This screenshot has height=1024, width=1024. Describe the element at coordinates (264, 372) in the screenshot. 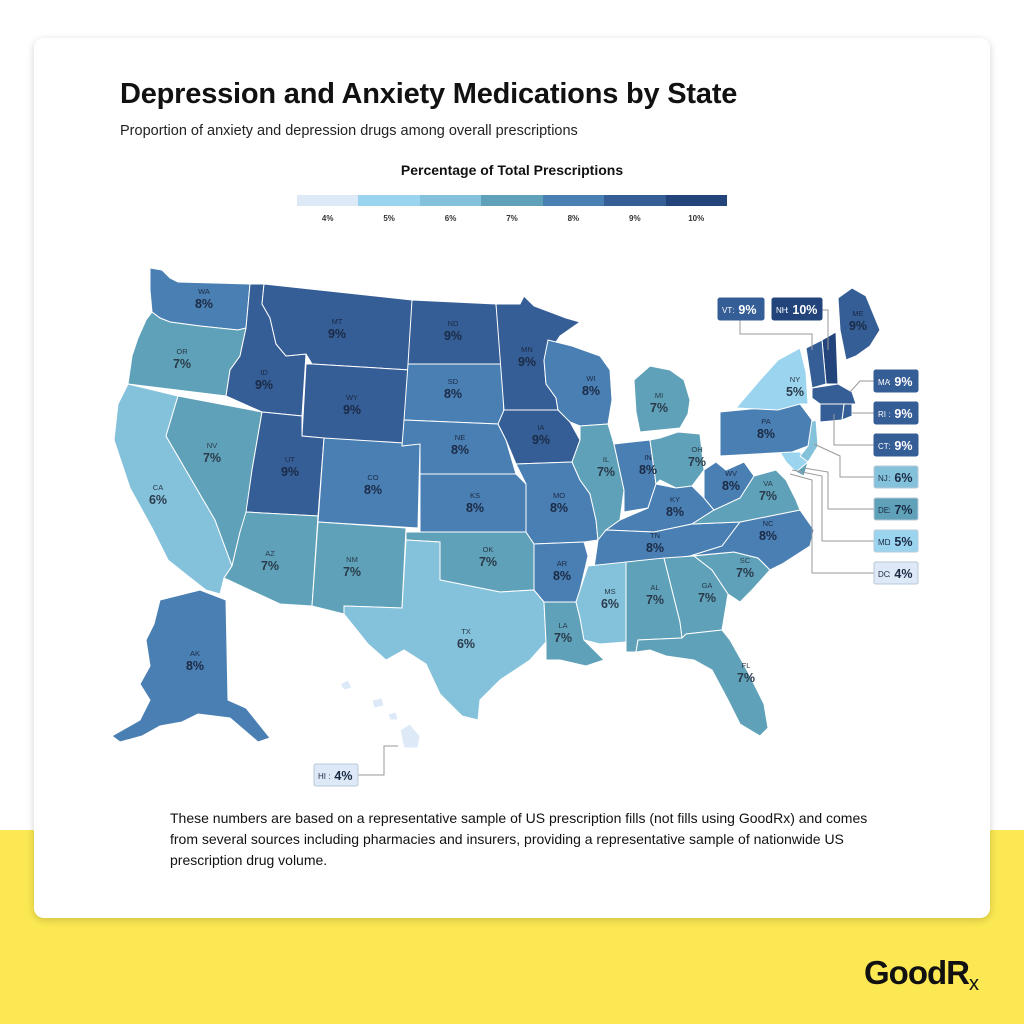

I see `state-abbr-label: ID` at that location.